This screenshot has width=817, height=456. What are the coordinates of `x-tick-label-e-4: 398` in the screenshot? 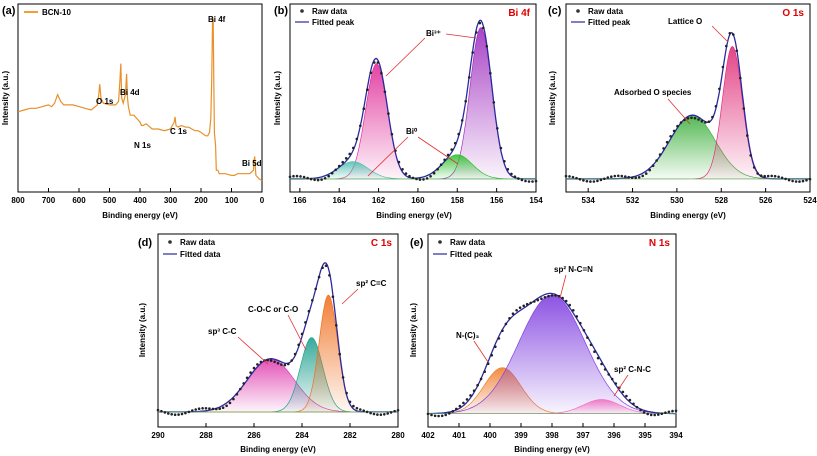 It's located at (552, 435).